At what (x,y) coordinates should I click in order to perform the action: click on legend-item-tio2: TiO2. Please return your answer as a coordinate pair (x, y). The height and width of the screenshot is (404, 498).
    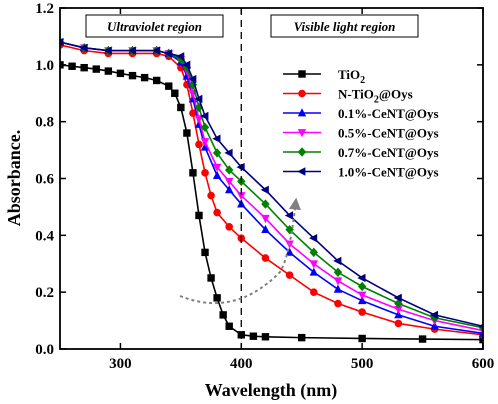
    Looking at the image, I should click on (324, 76).